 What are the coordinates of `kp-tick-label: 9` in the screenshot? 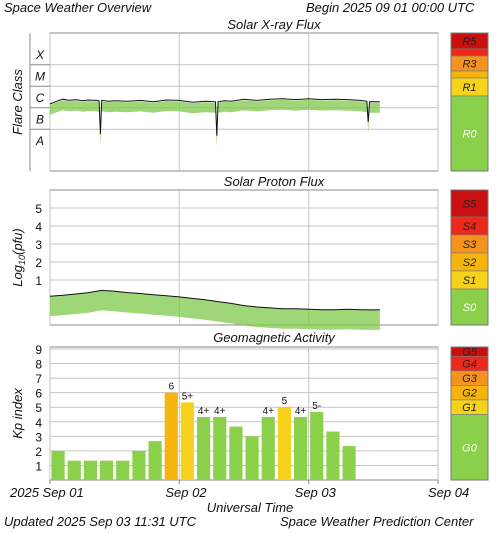 It's located at (38, 350).